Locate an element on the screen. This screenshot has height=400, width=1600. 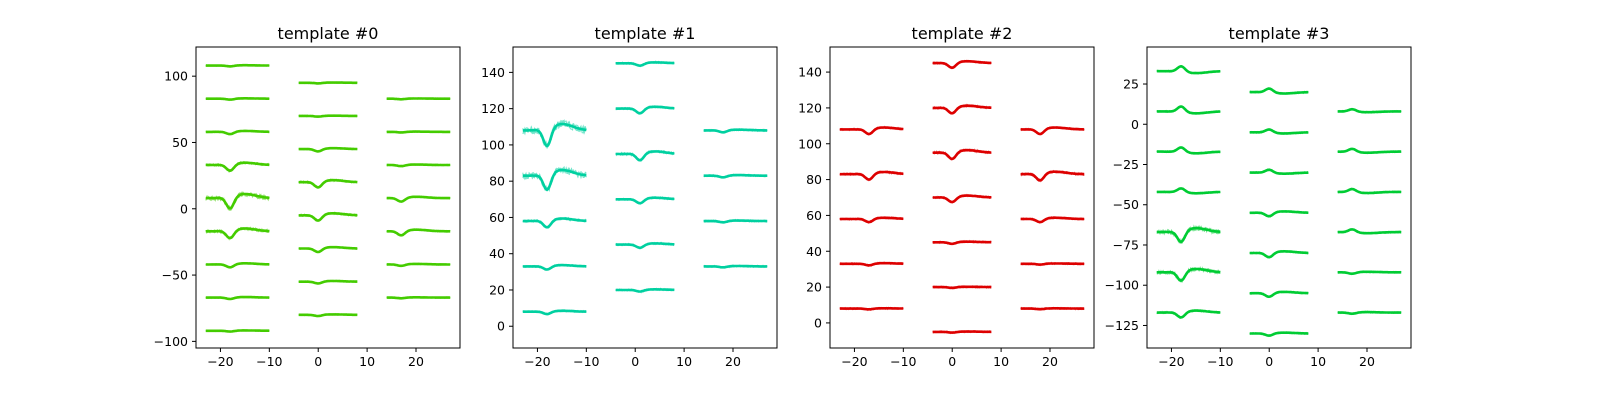
chart-title: template #0 is located at coordinates (328, 33).